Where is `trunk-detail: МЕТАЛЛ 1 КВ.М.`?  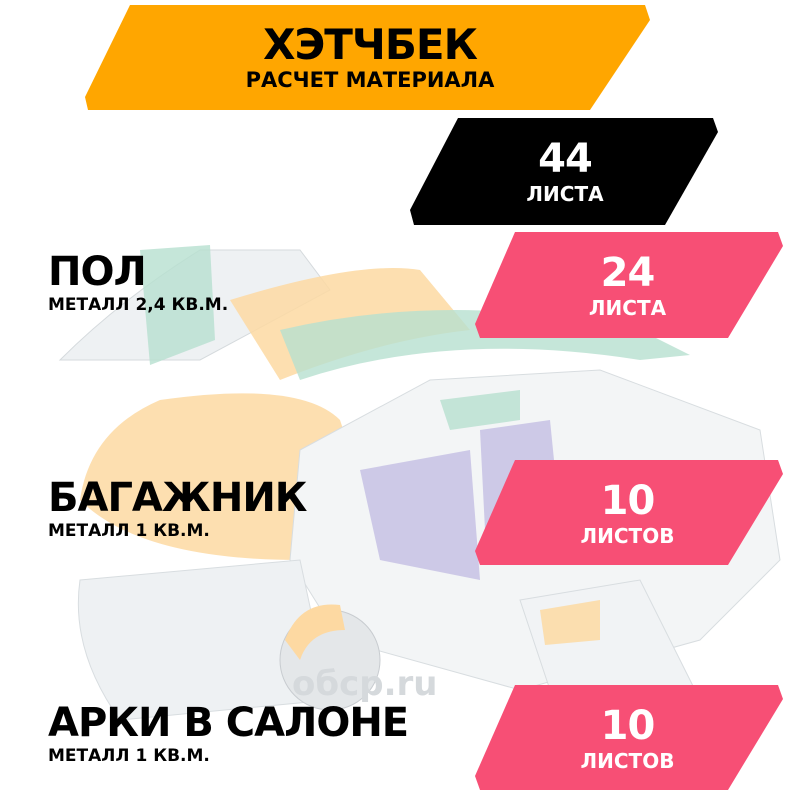
trunk-detail: МЕТАЛЛ 1 КВ.М. is located at coordinates (129, 531).